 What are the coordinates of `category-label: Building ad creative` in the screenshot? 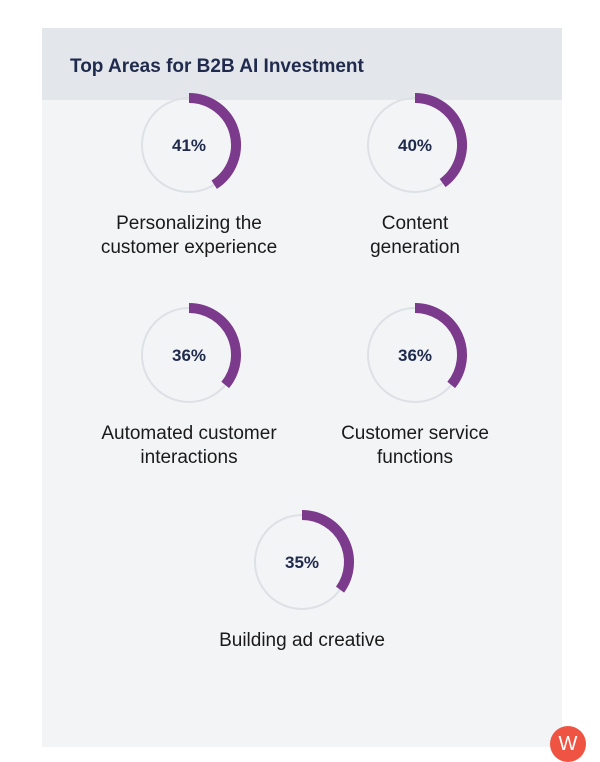 It's located at (302, 641).